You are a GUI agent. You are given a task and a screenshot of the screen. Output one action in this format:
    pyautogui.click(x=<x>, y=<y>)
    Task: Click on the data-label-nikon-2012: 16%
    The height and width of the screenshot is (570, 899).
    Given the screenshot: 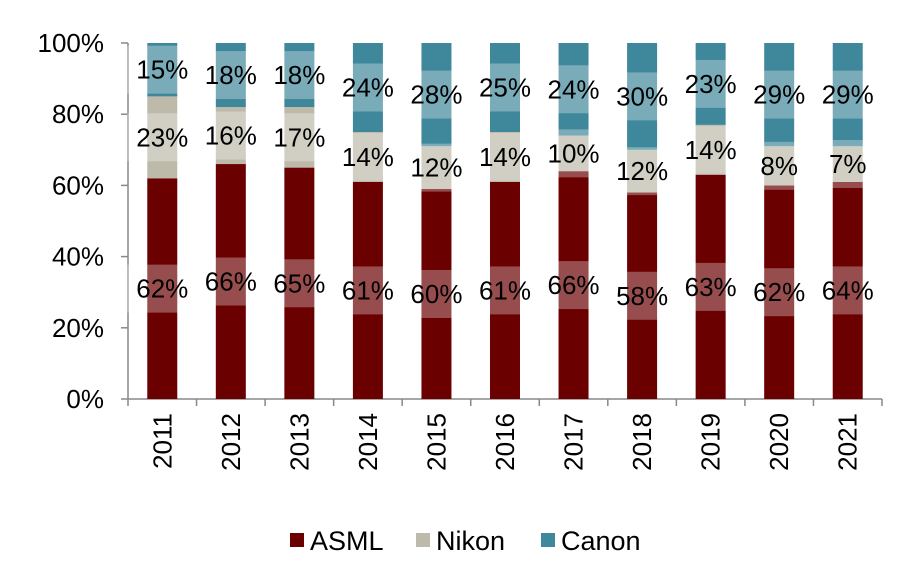 What is the action you would take?
    pyautogui.click(x=231, y=136)
    